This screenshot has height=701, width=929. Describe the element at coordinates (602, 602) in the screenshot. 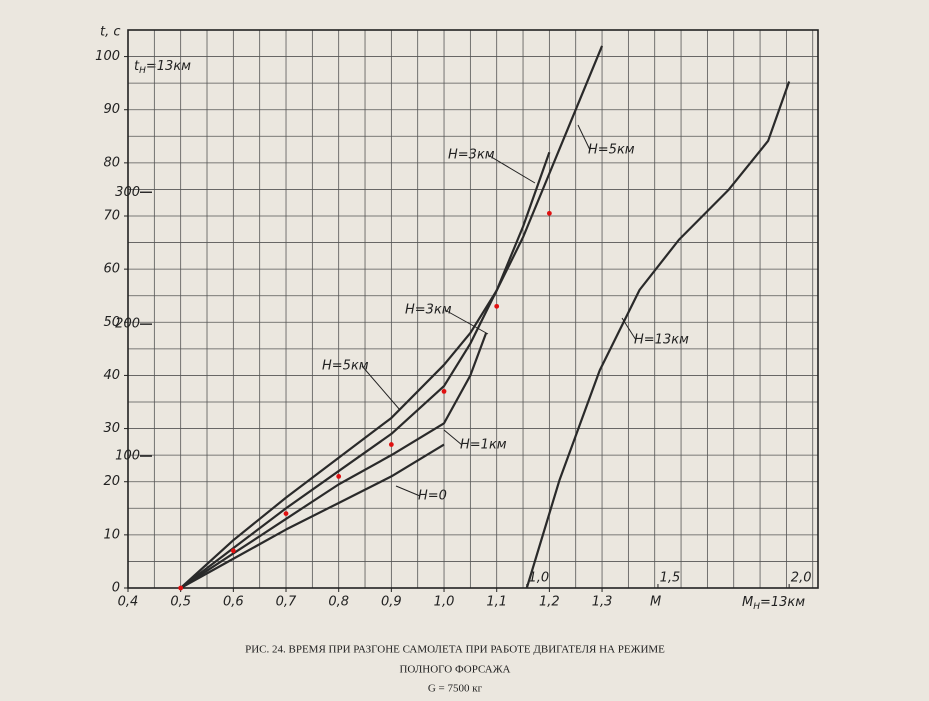

I see `x-tick-label: 1,3` at that location.